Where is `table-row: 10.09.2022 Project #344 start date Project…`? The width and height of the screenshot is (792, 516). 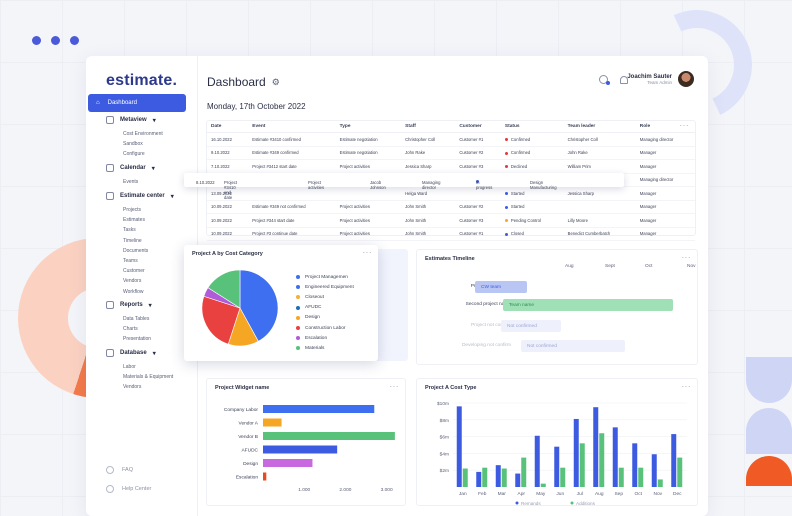
table-row: 10.09.2022 Project #344 start date Project… is located at coordinates (451, 220).